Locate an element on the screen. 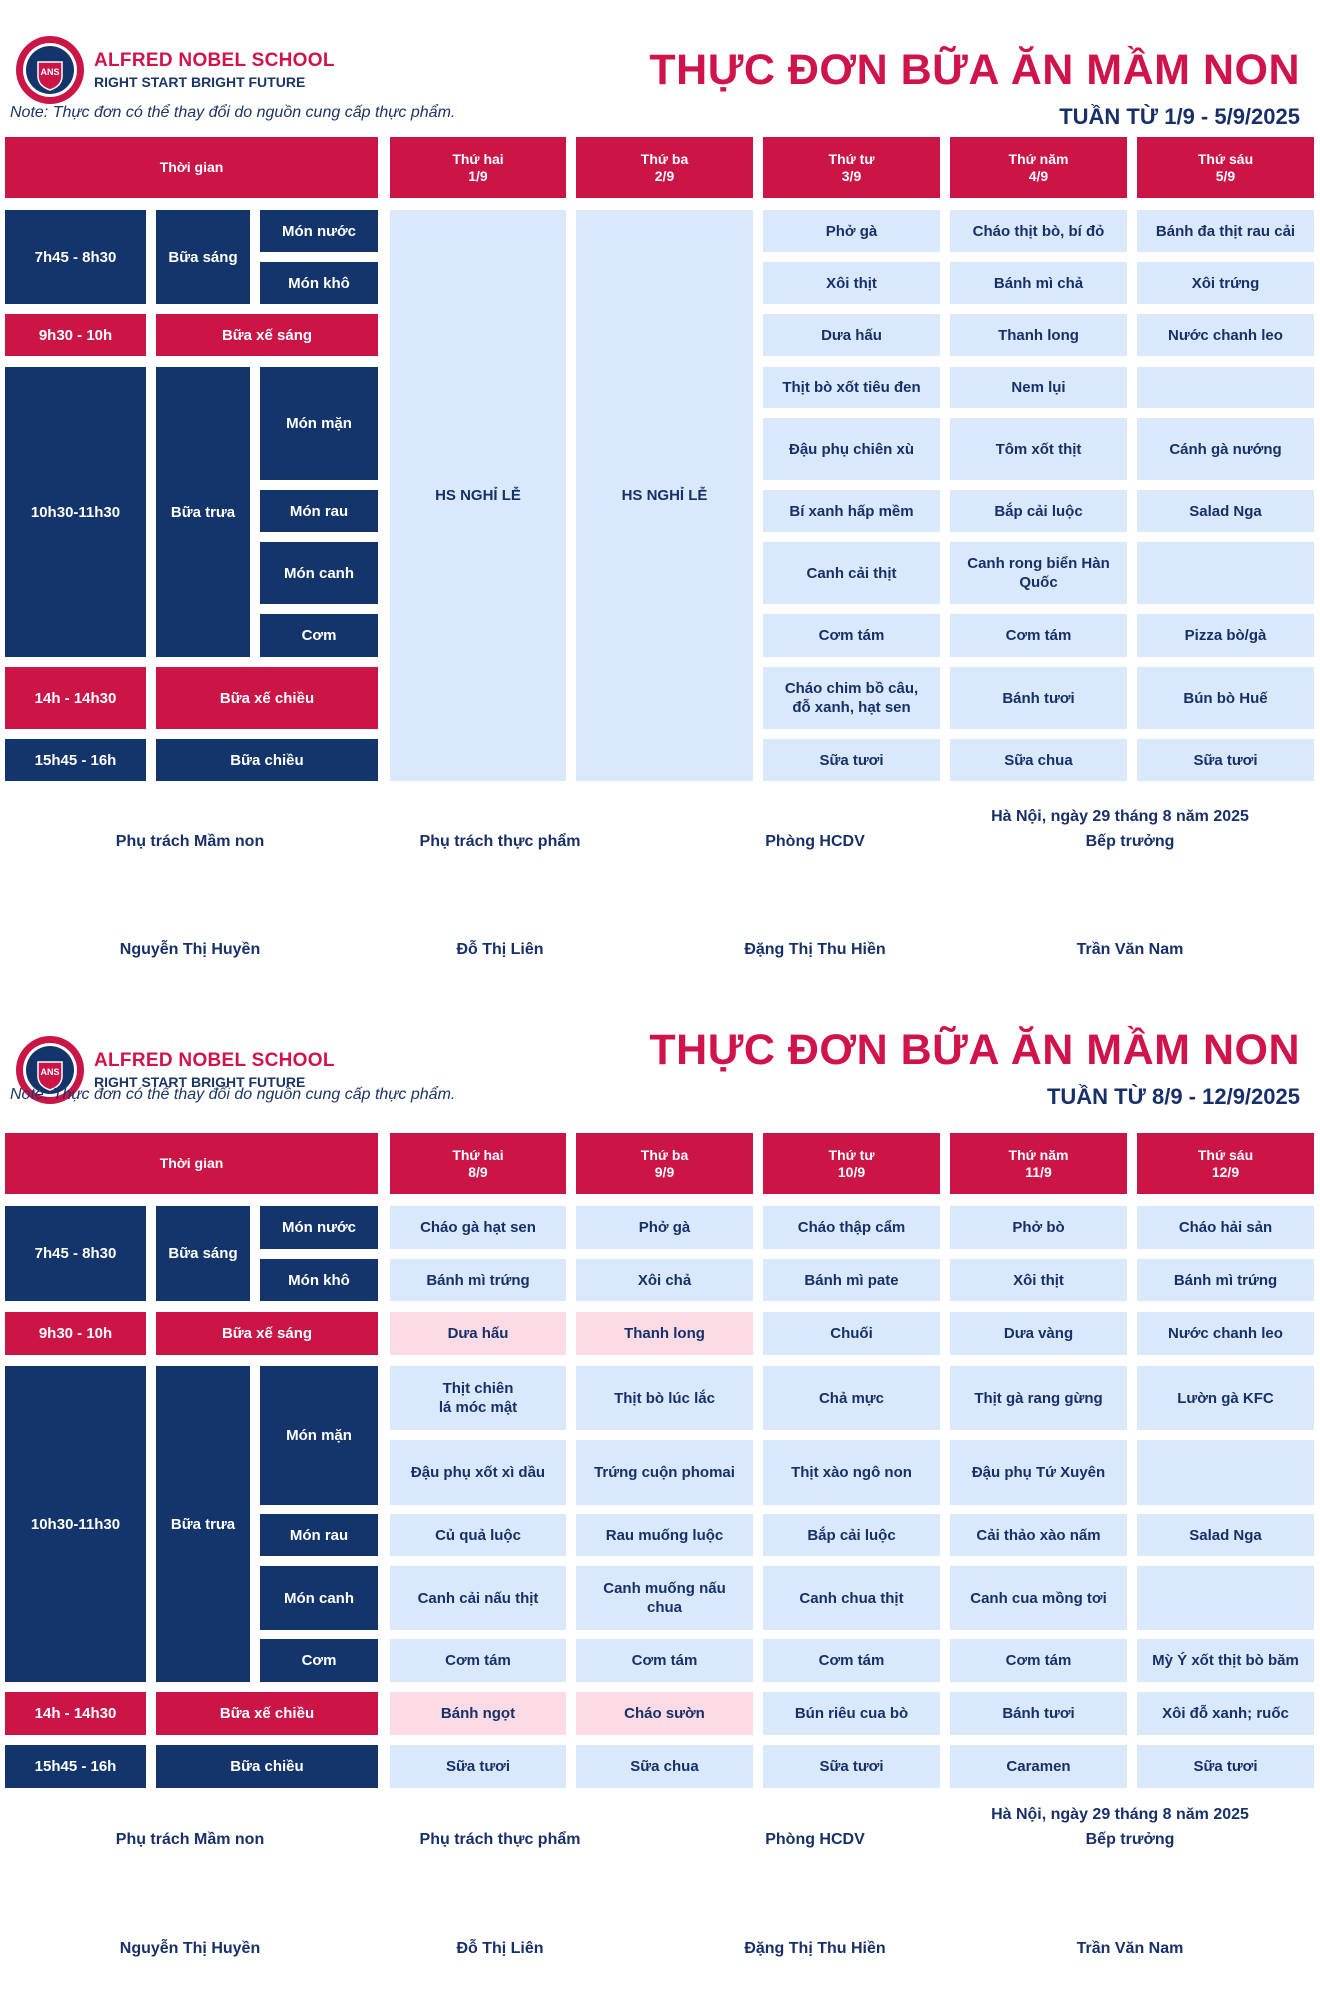  menu-cell: Thịt chiên lá móc mật is located at coordinates (478, 1398).